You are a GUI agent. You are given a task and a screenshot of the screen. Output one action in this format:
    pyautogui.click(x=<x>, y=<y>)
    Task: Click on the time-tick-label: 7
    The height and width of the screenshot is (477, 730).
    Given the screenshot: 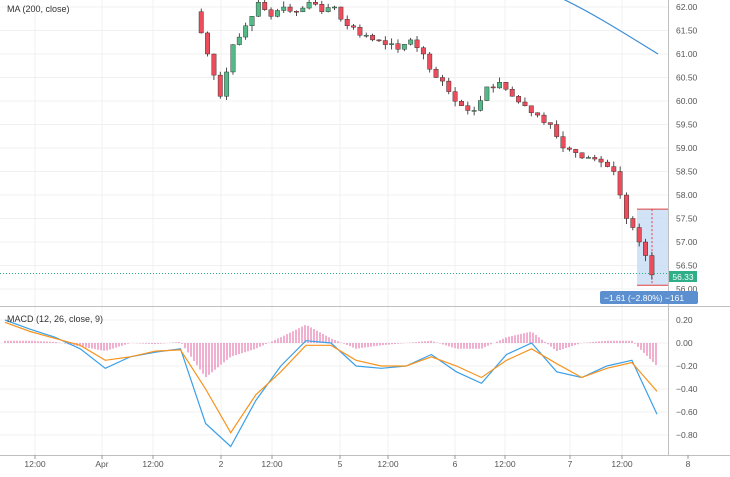 What is the action you would take?
    pyautogui.click(x=570, y=464)
    